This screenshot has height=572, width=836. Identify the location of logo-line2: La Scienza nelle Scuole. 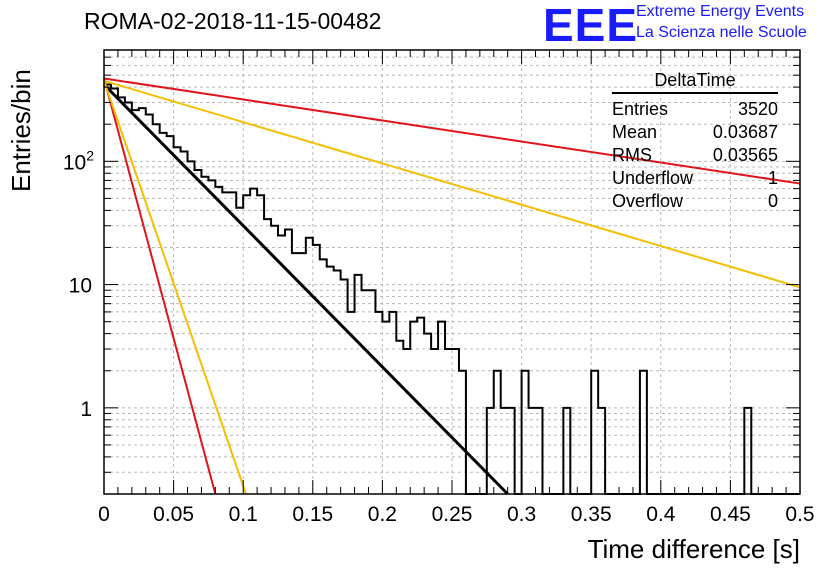
(721, 32).